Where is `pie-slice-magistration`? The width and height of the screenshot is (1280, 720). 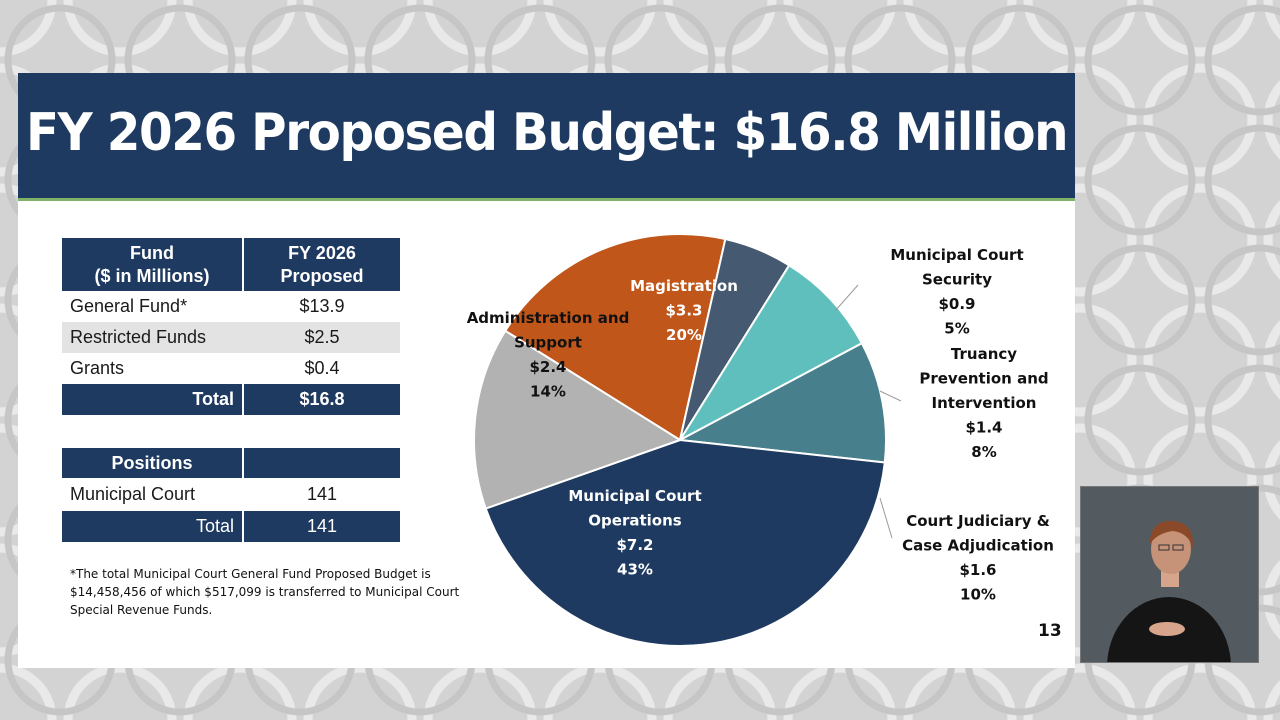
pie-slice-magistration is located at coordinates (615, 337).